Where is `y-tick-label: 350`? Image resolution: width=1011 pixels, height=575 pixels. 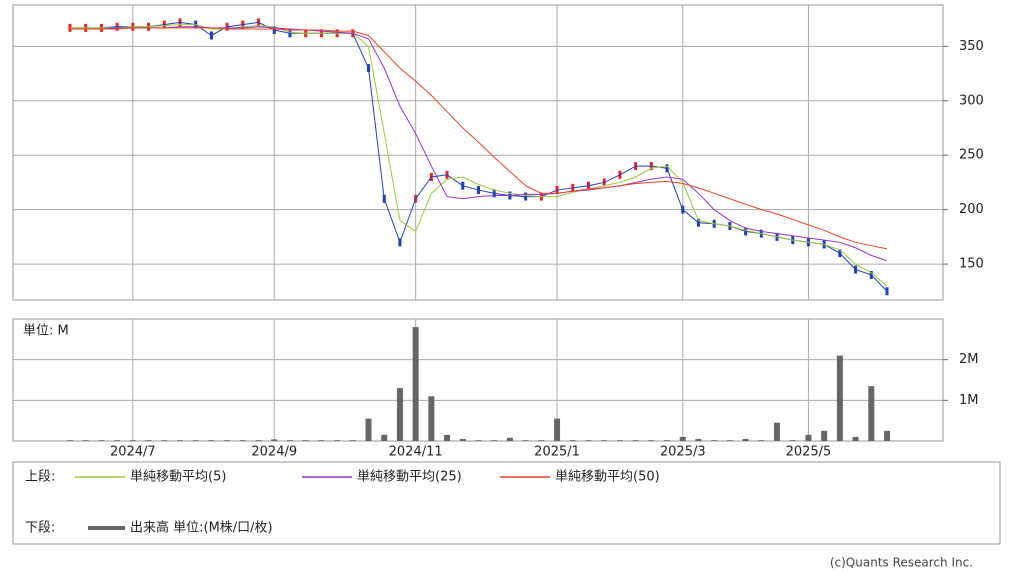
y-tick-label: 350 is located at coordinates (971, 46).